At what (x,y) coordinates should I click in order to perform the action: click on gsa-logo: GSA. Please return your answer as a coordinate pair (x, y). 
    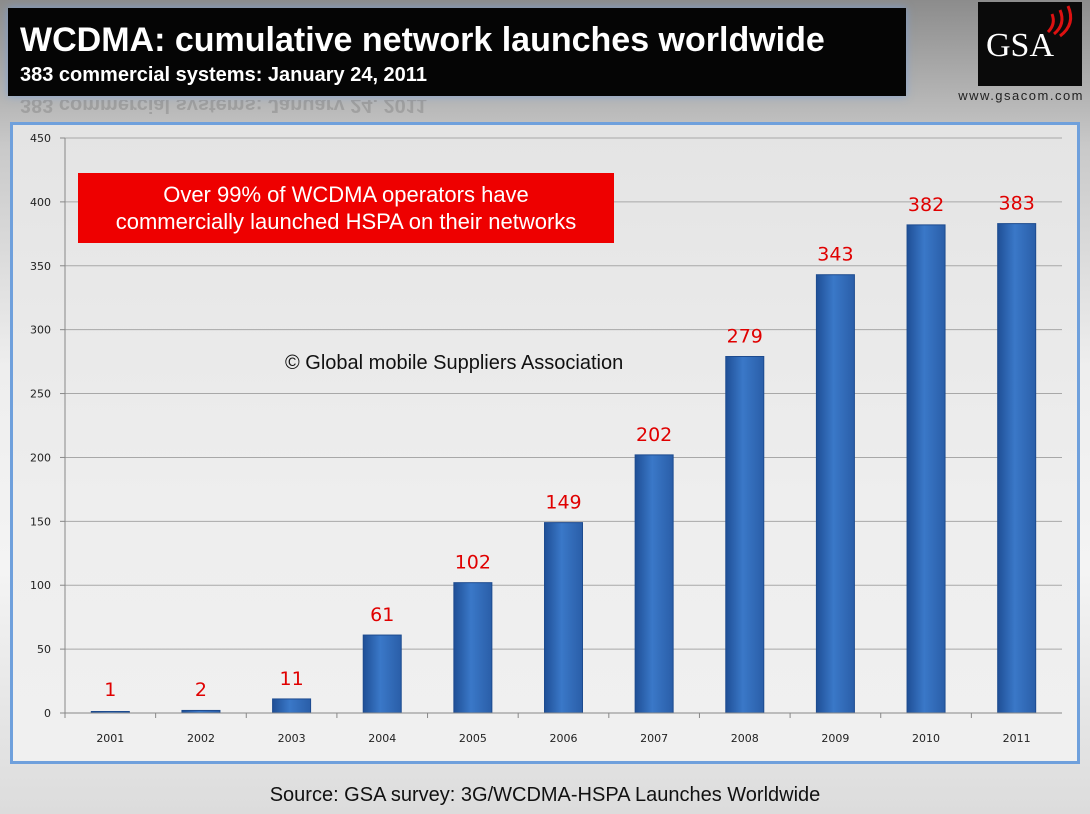
    Looking at the image, I should click on (1030, 44).